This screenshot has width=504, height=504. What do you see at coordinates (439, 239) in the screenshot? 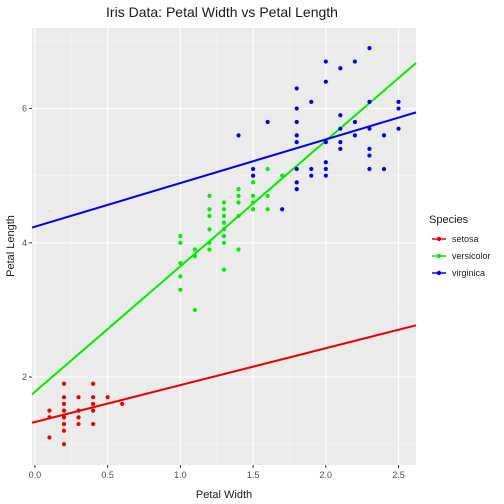
I see `legend-key-point-setosa` at bounding box center [439, 239].